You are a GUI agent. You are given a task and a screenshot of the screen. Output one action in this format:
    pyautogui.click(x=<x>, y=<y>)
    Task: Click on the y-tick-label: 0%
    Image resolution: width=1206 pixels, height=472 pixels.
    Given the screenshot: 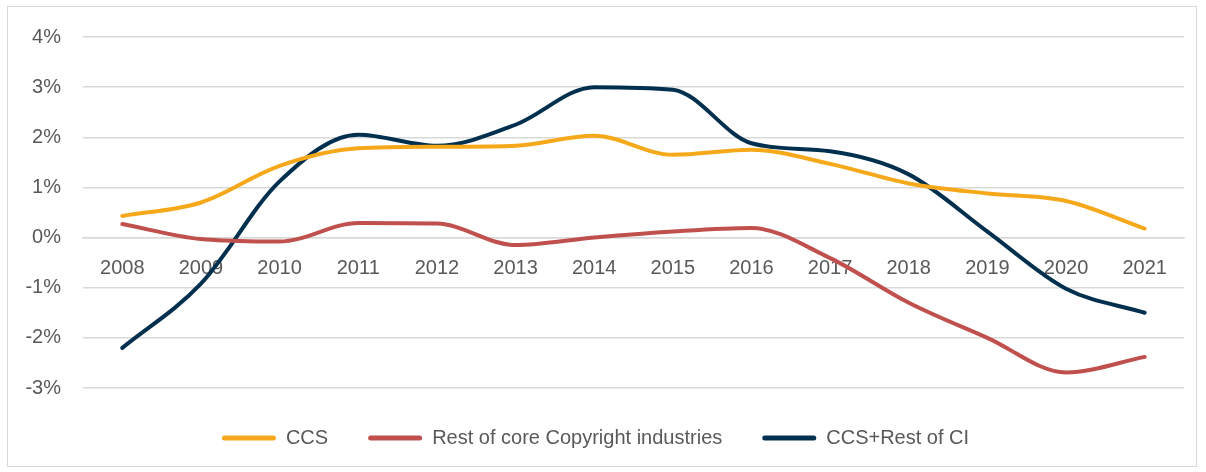 What is the action you would take?
    pyautogui.click(x=47, y=236)
    